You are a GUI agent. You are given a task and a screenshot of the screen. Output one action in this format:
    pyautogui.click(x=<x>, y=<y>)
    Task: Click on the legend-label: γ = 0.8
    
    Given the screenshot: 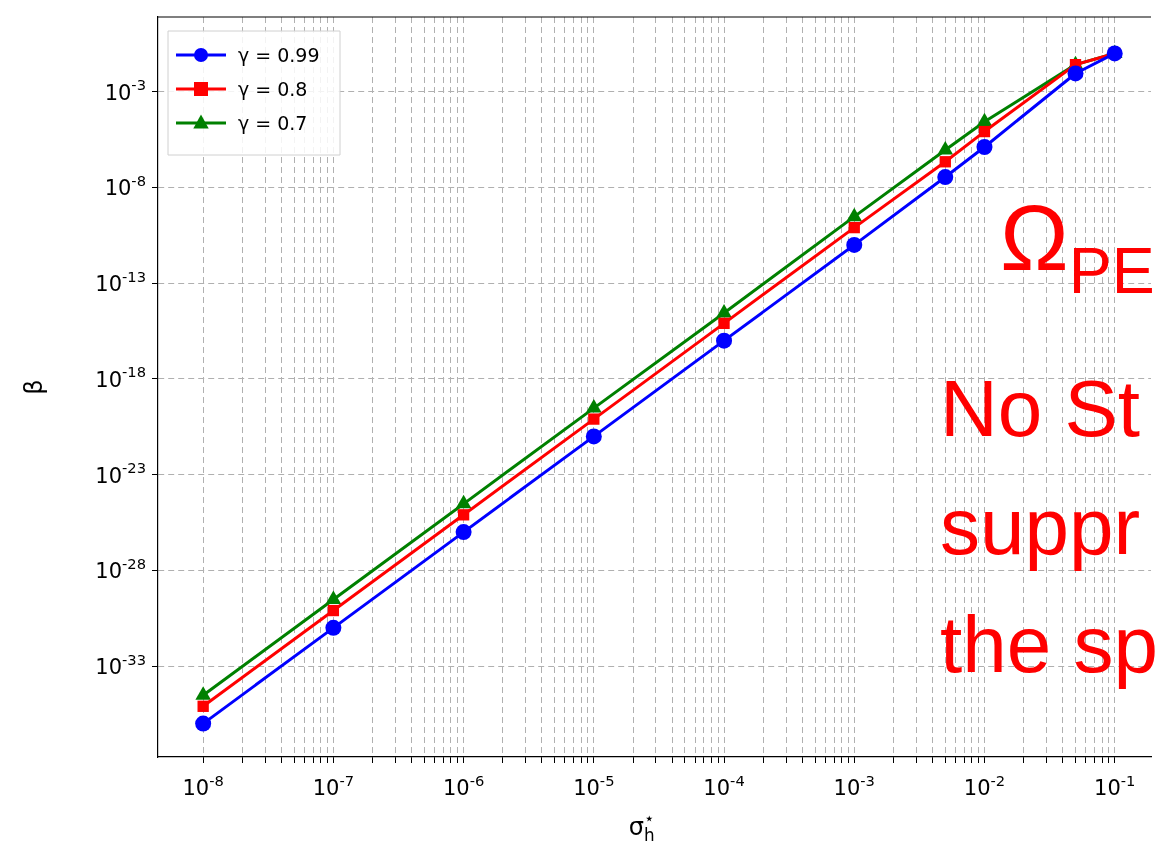 What is the action you would take?
    pyautogui.click(x=273, y=89)
    